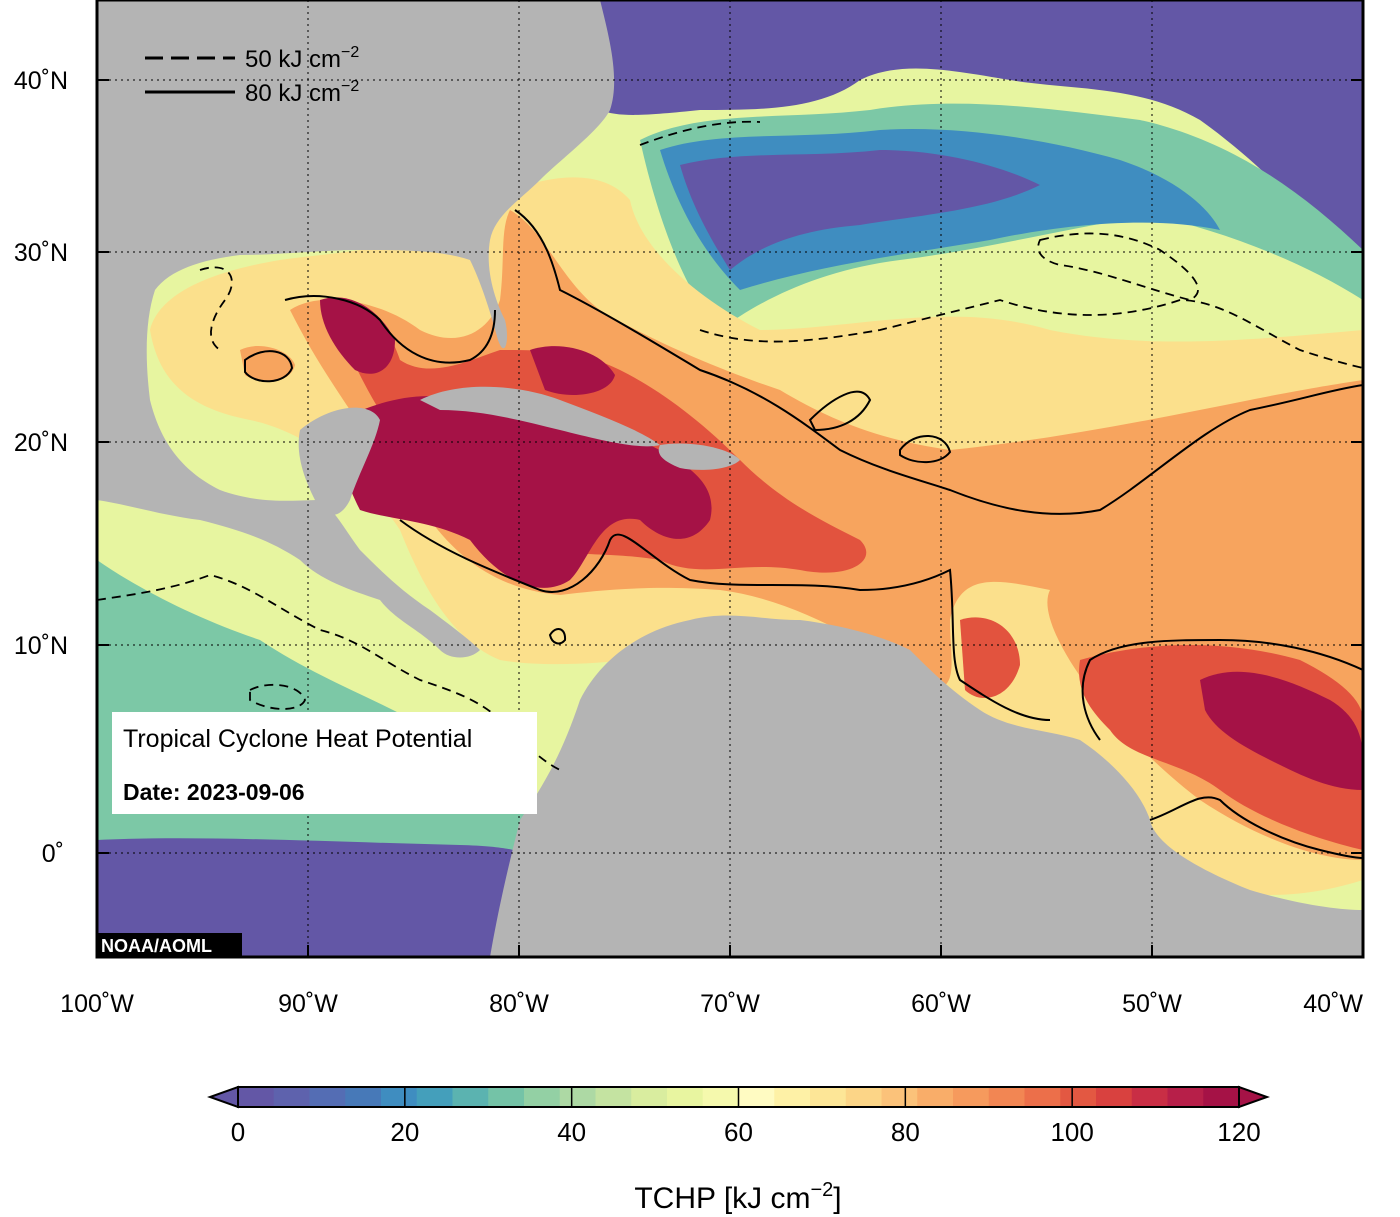  Describe the element at coordinates (41, 646) in the screenshot. I see `lat-label: 10˚N` at that location.